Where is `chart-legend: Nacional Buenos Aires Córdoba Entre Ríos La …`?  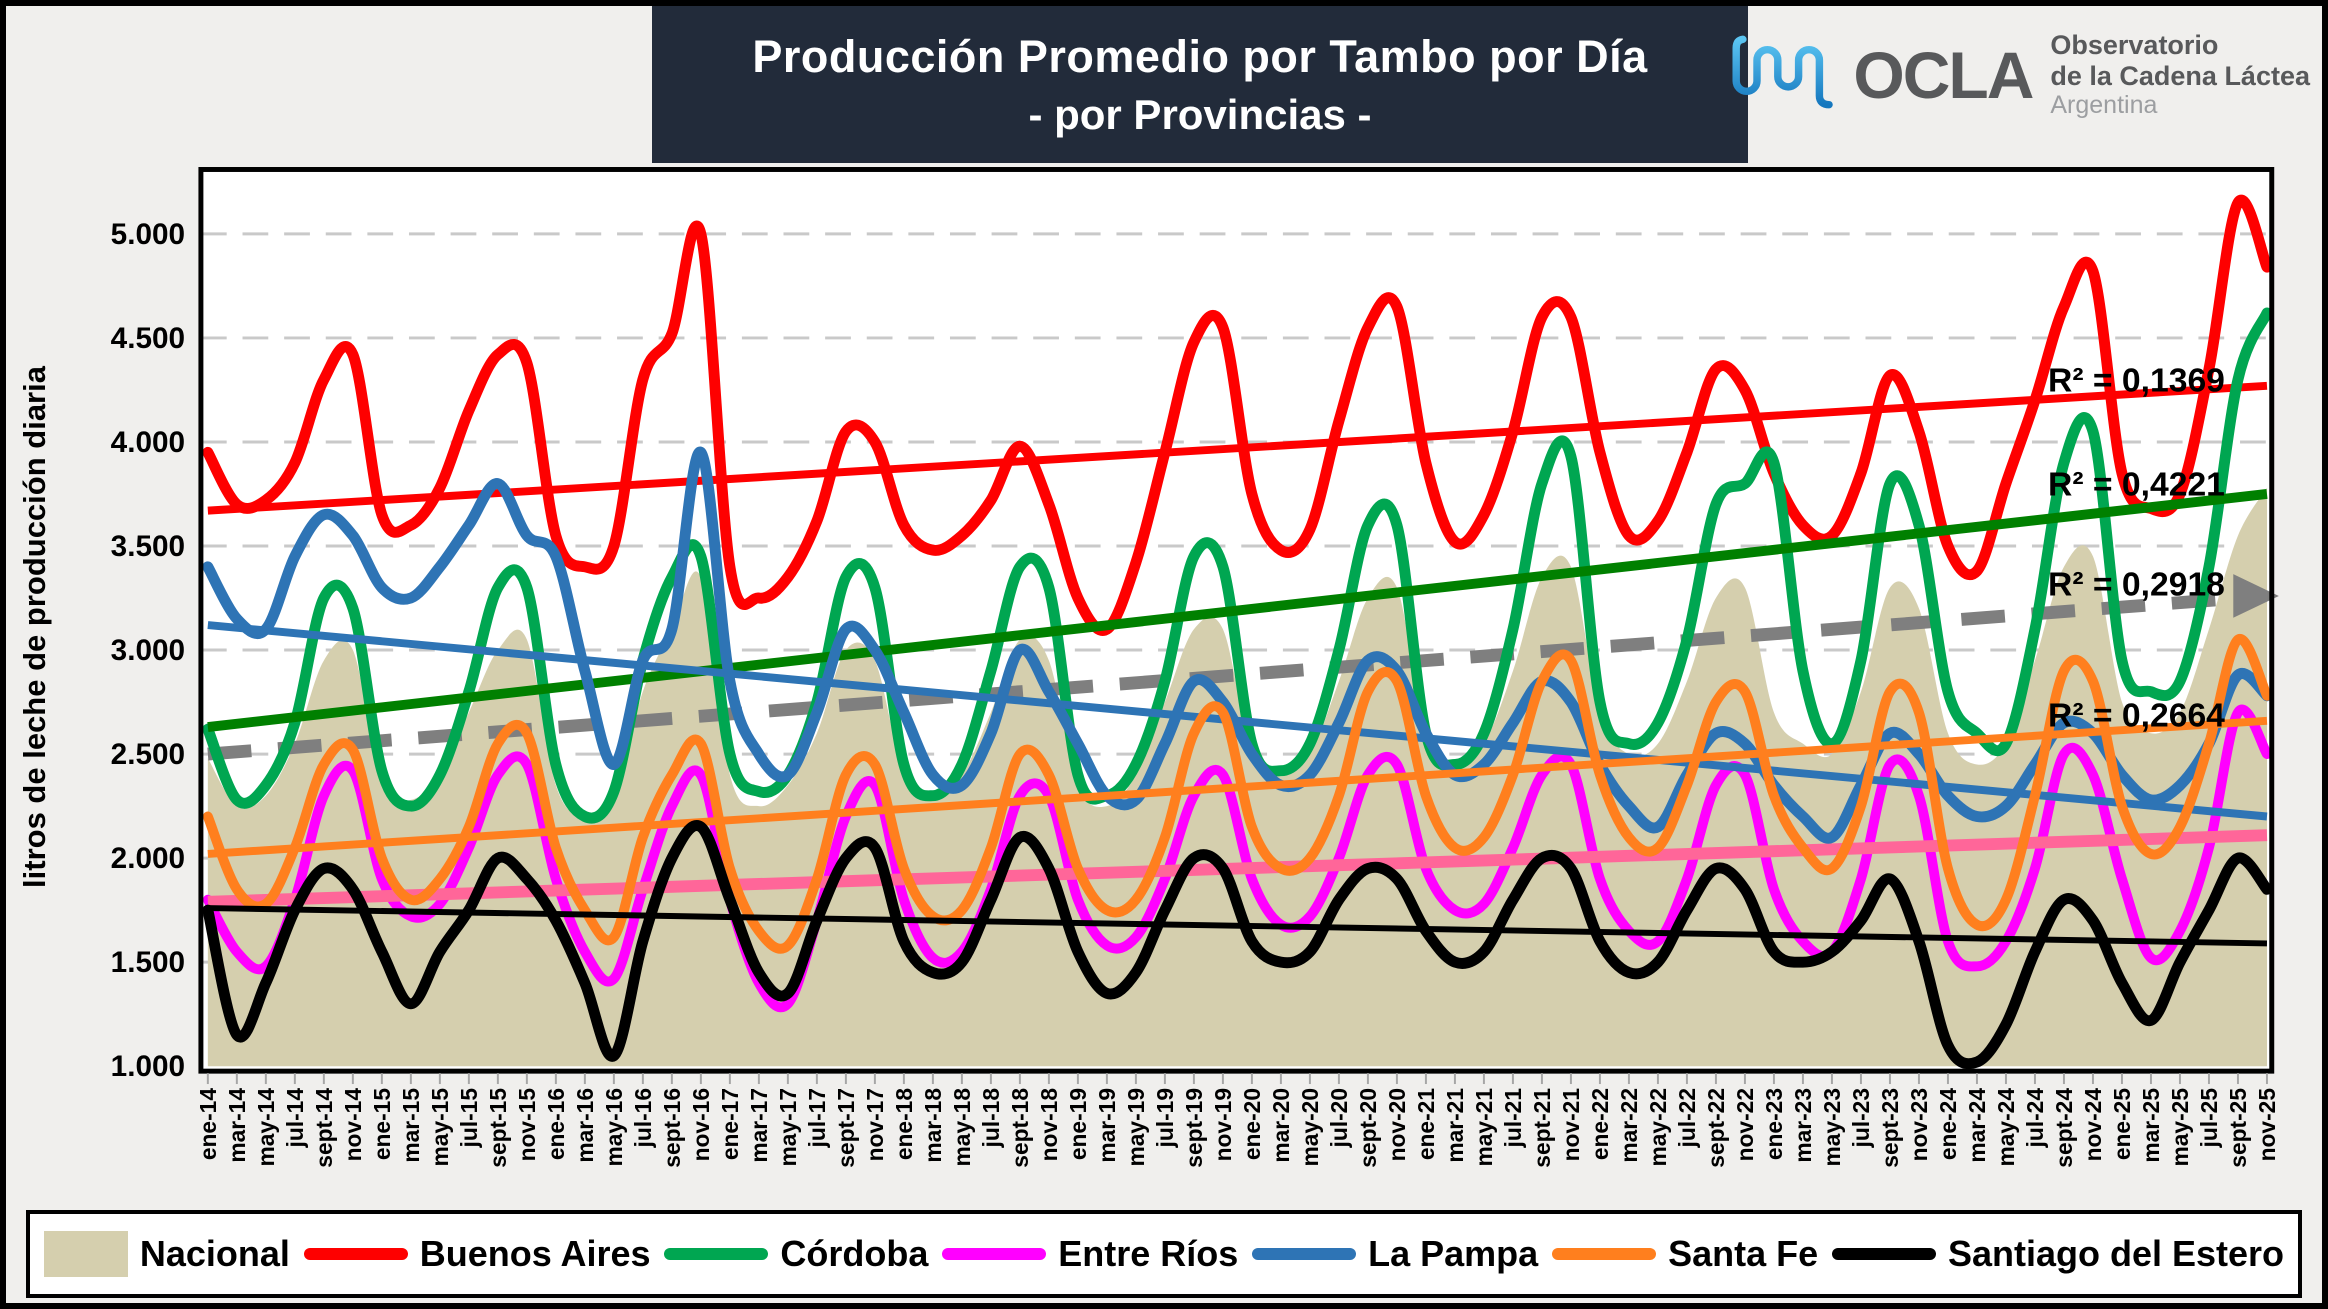
chart-legend: Nacional Buenos Aires Córdoba Entre Ríos La … is located at coordinates (1164, 1254).